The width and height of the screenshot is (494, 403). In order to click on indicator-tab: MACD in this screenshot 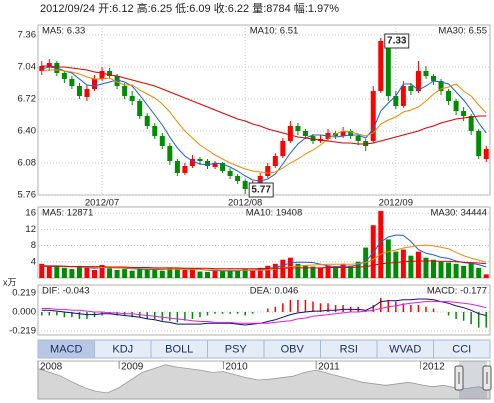, I will do `click(66, 349)`.